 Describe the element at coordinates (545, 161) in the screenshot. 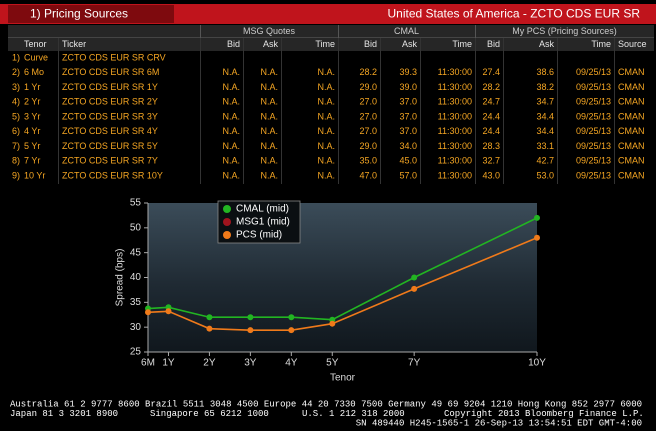

I see `cell: 42.7` at that location.